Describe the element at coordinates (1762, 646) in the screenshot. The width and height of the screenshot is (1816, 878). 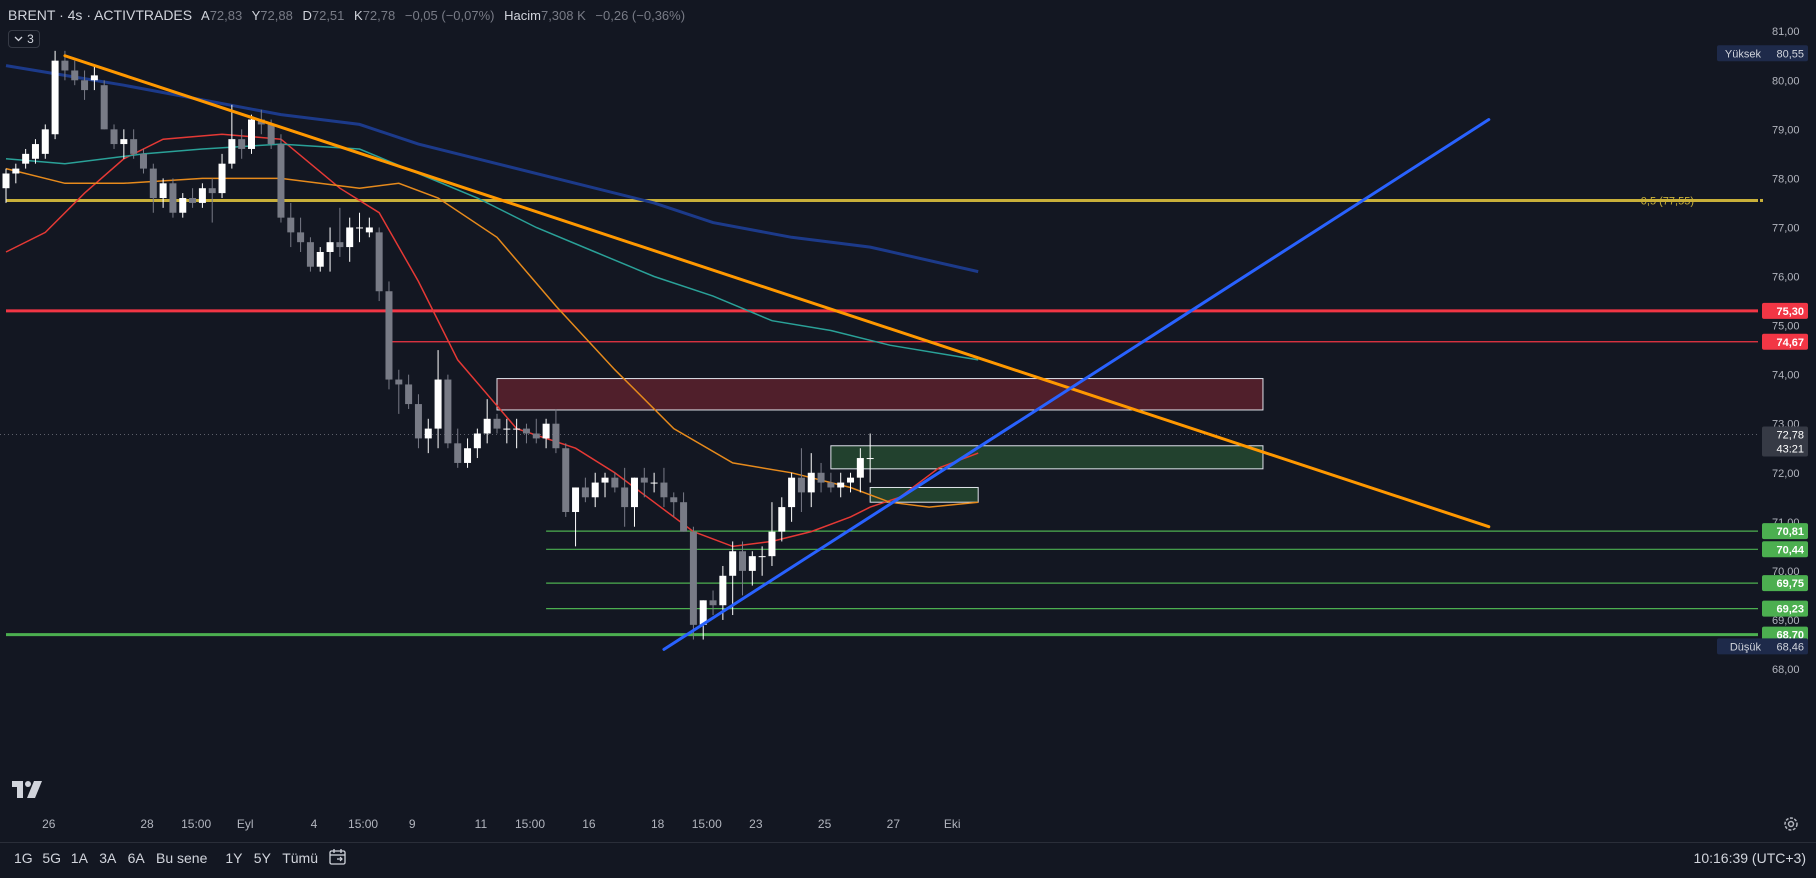
I see `low-marker: Düşük 68,46` at that location.